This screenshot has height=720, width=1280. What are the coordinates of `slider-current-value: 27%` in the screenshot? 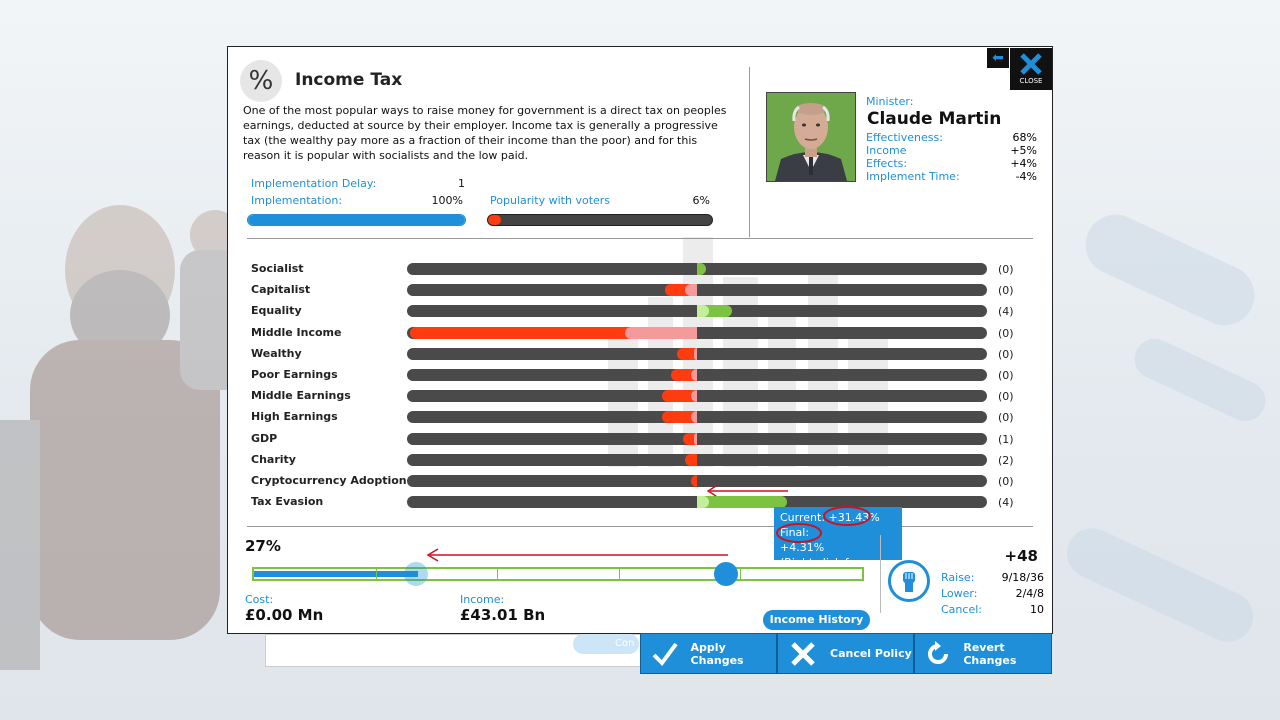 It's located at (263, 546).